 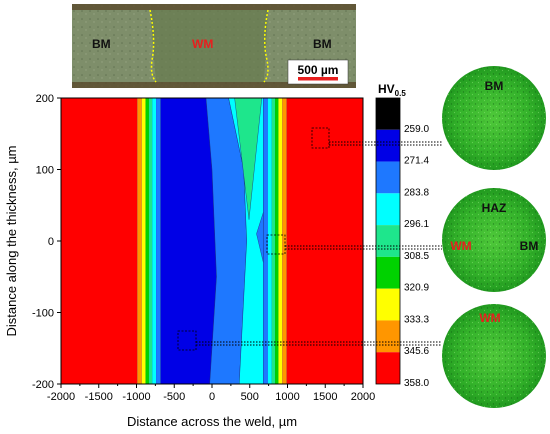 I want to click on inset-bottom-edge, so click(x=214, y=85).